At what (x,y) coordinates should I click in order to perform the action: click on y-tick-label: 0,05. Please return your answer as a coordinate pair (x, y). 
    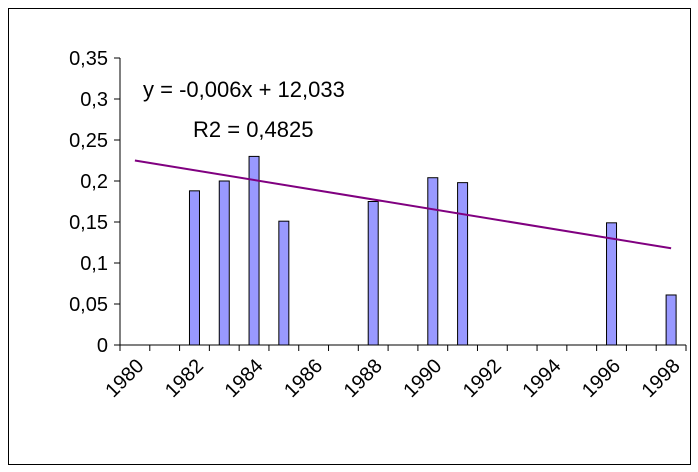
    Looking at the image, I should click on (88, 305).